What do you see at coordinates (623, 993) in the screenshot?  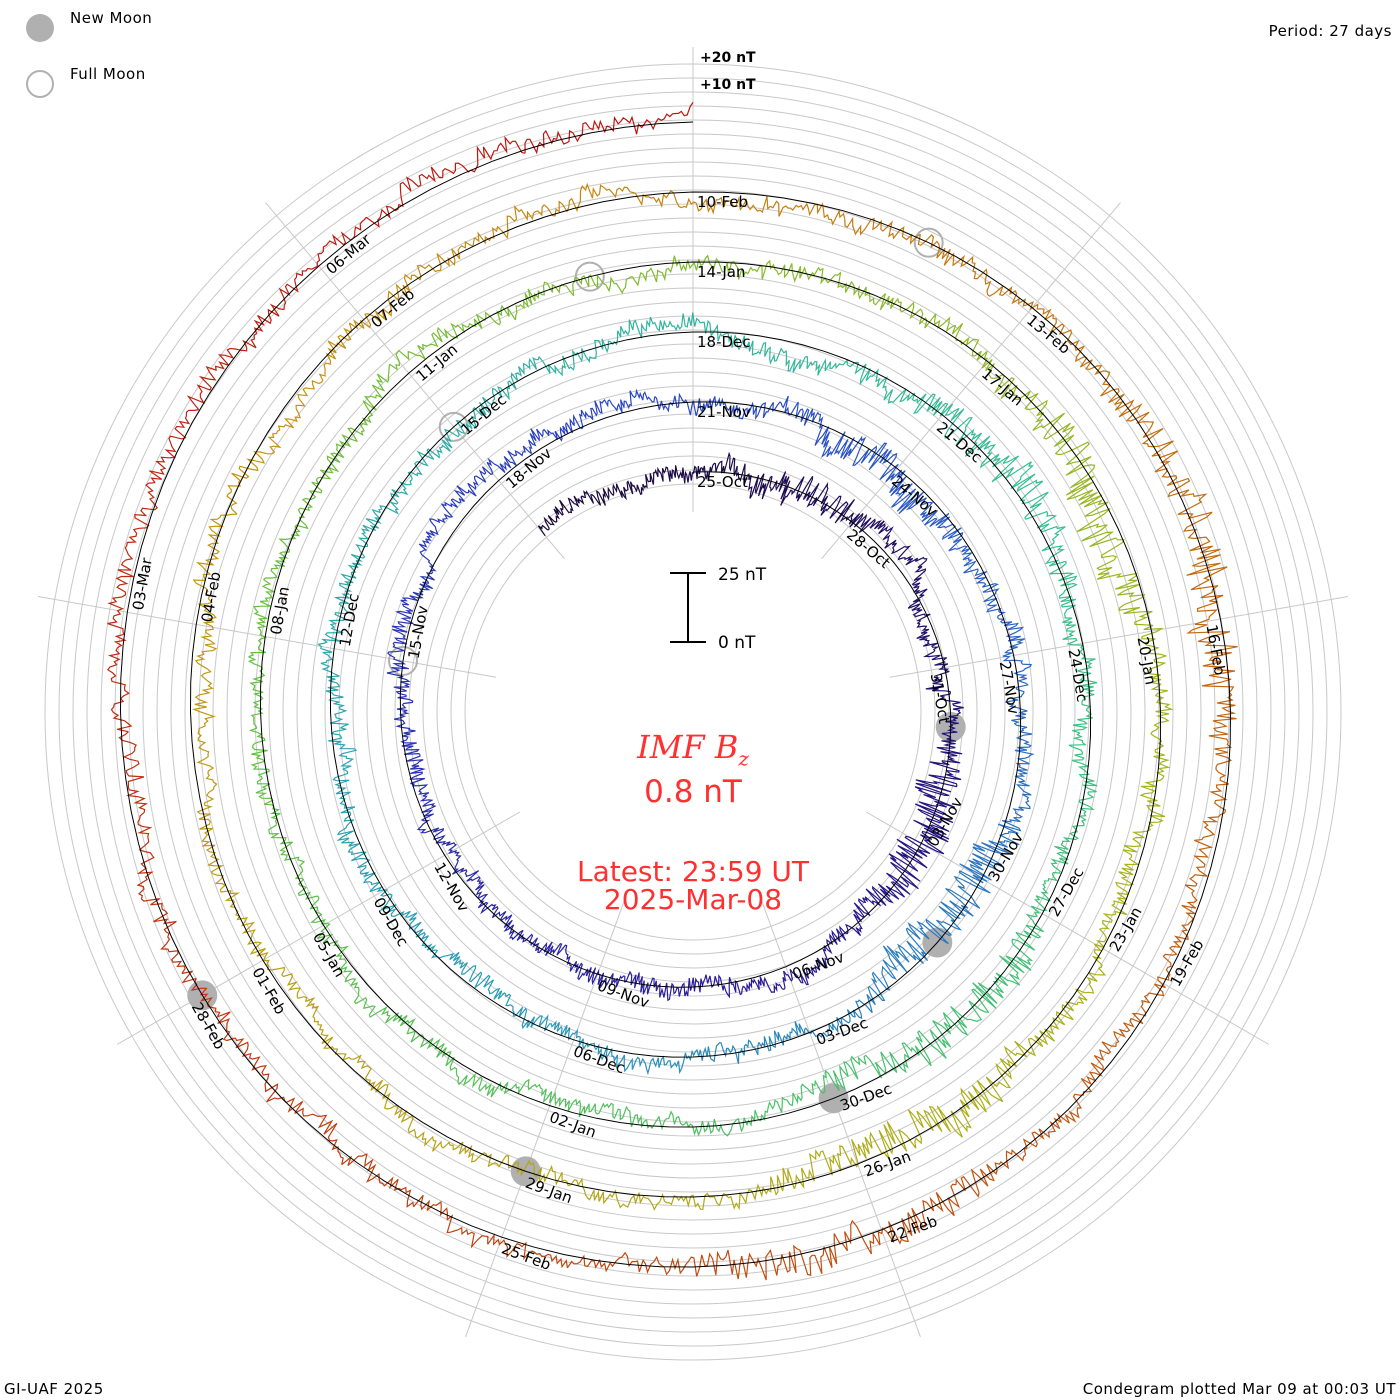 I see `date-label: 09-Nov` at bounding box center [623, 993].